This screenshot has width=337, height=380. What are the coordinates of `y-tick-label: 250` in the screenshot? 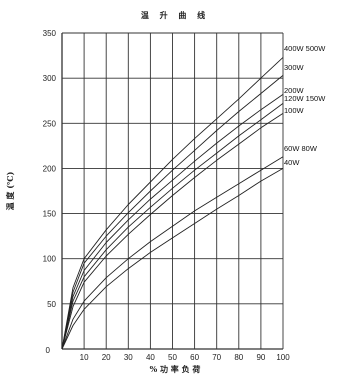 It's located at (50, 123).